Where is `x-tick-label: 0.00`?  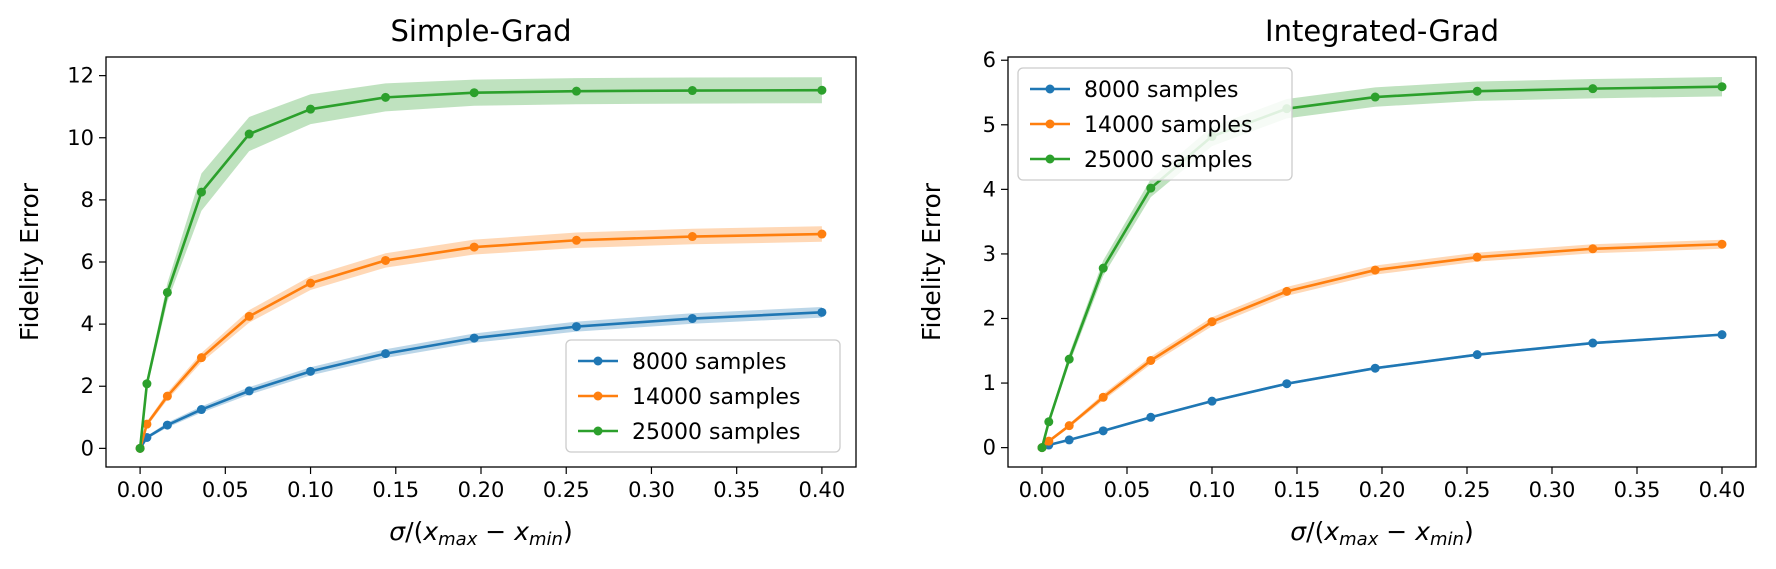 x-tick-label: 0.00 is located at coordinates (140, 490).